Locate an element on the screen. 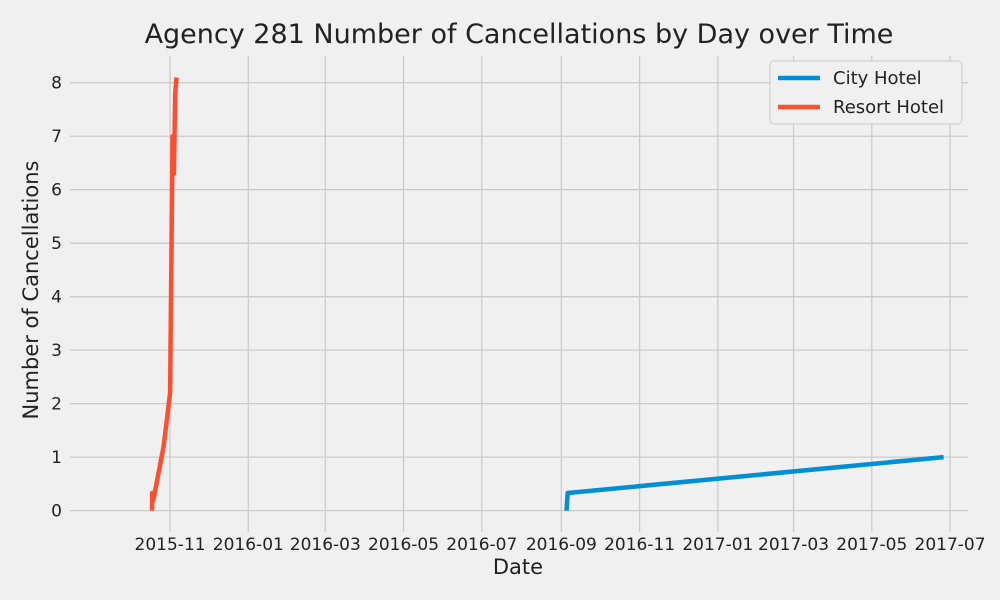  x-tick-label: 2016-09 is located at coordinates (561, 545).